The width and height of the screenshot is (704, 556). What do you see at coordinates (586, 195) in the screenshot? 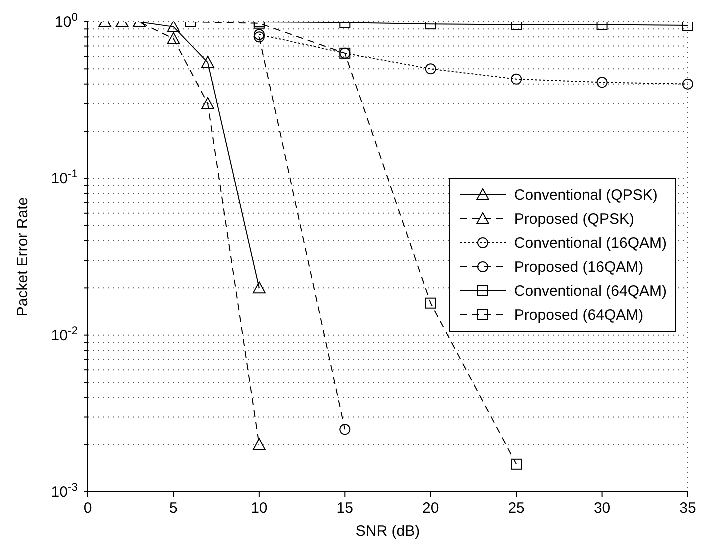
I see `legend-label: Conventional (QPSK)` at bounding box center [586, 195].